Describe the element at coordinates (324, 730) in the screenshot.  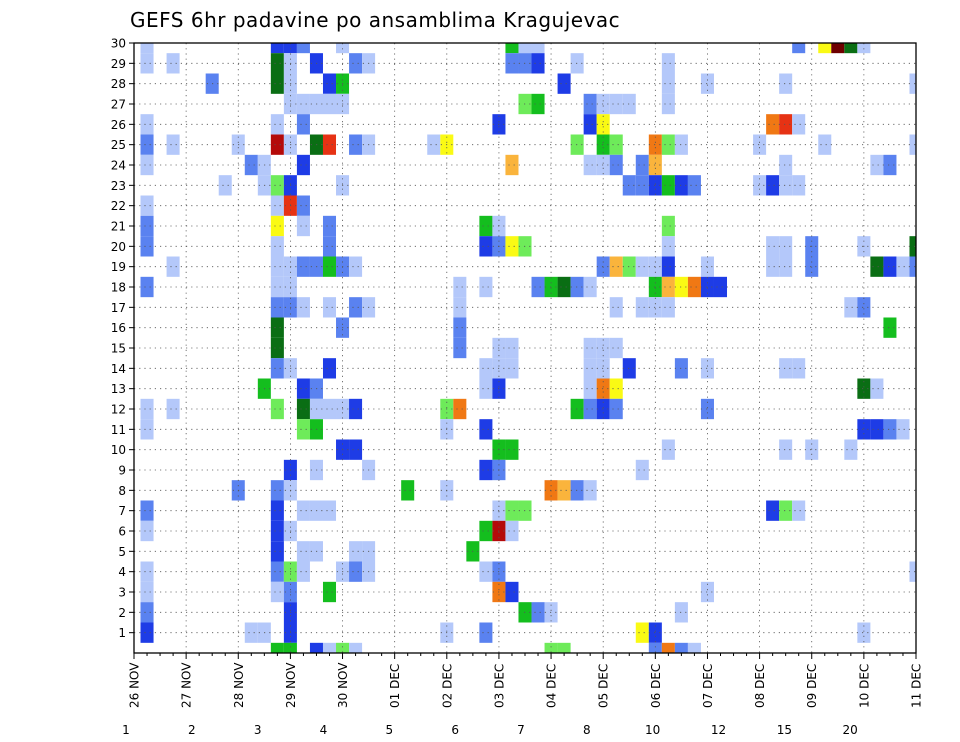
I see `colorbar-label: 4` at that location.